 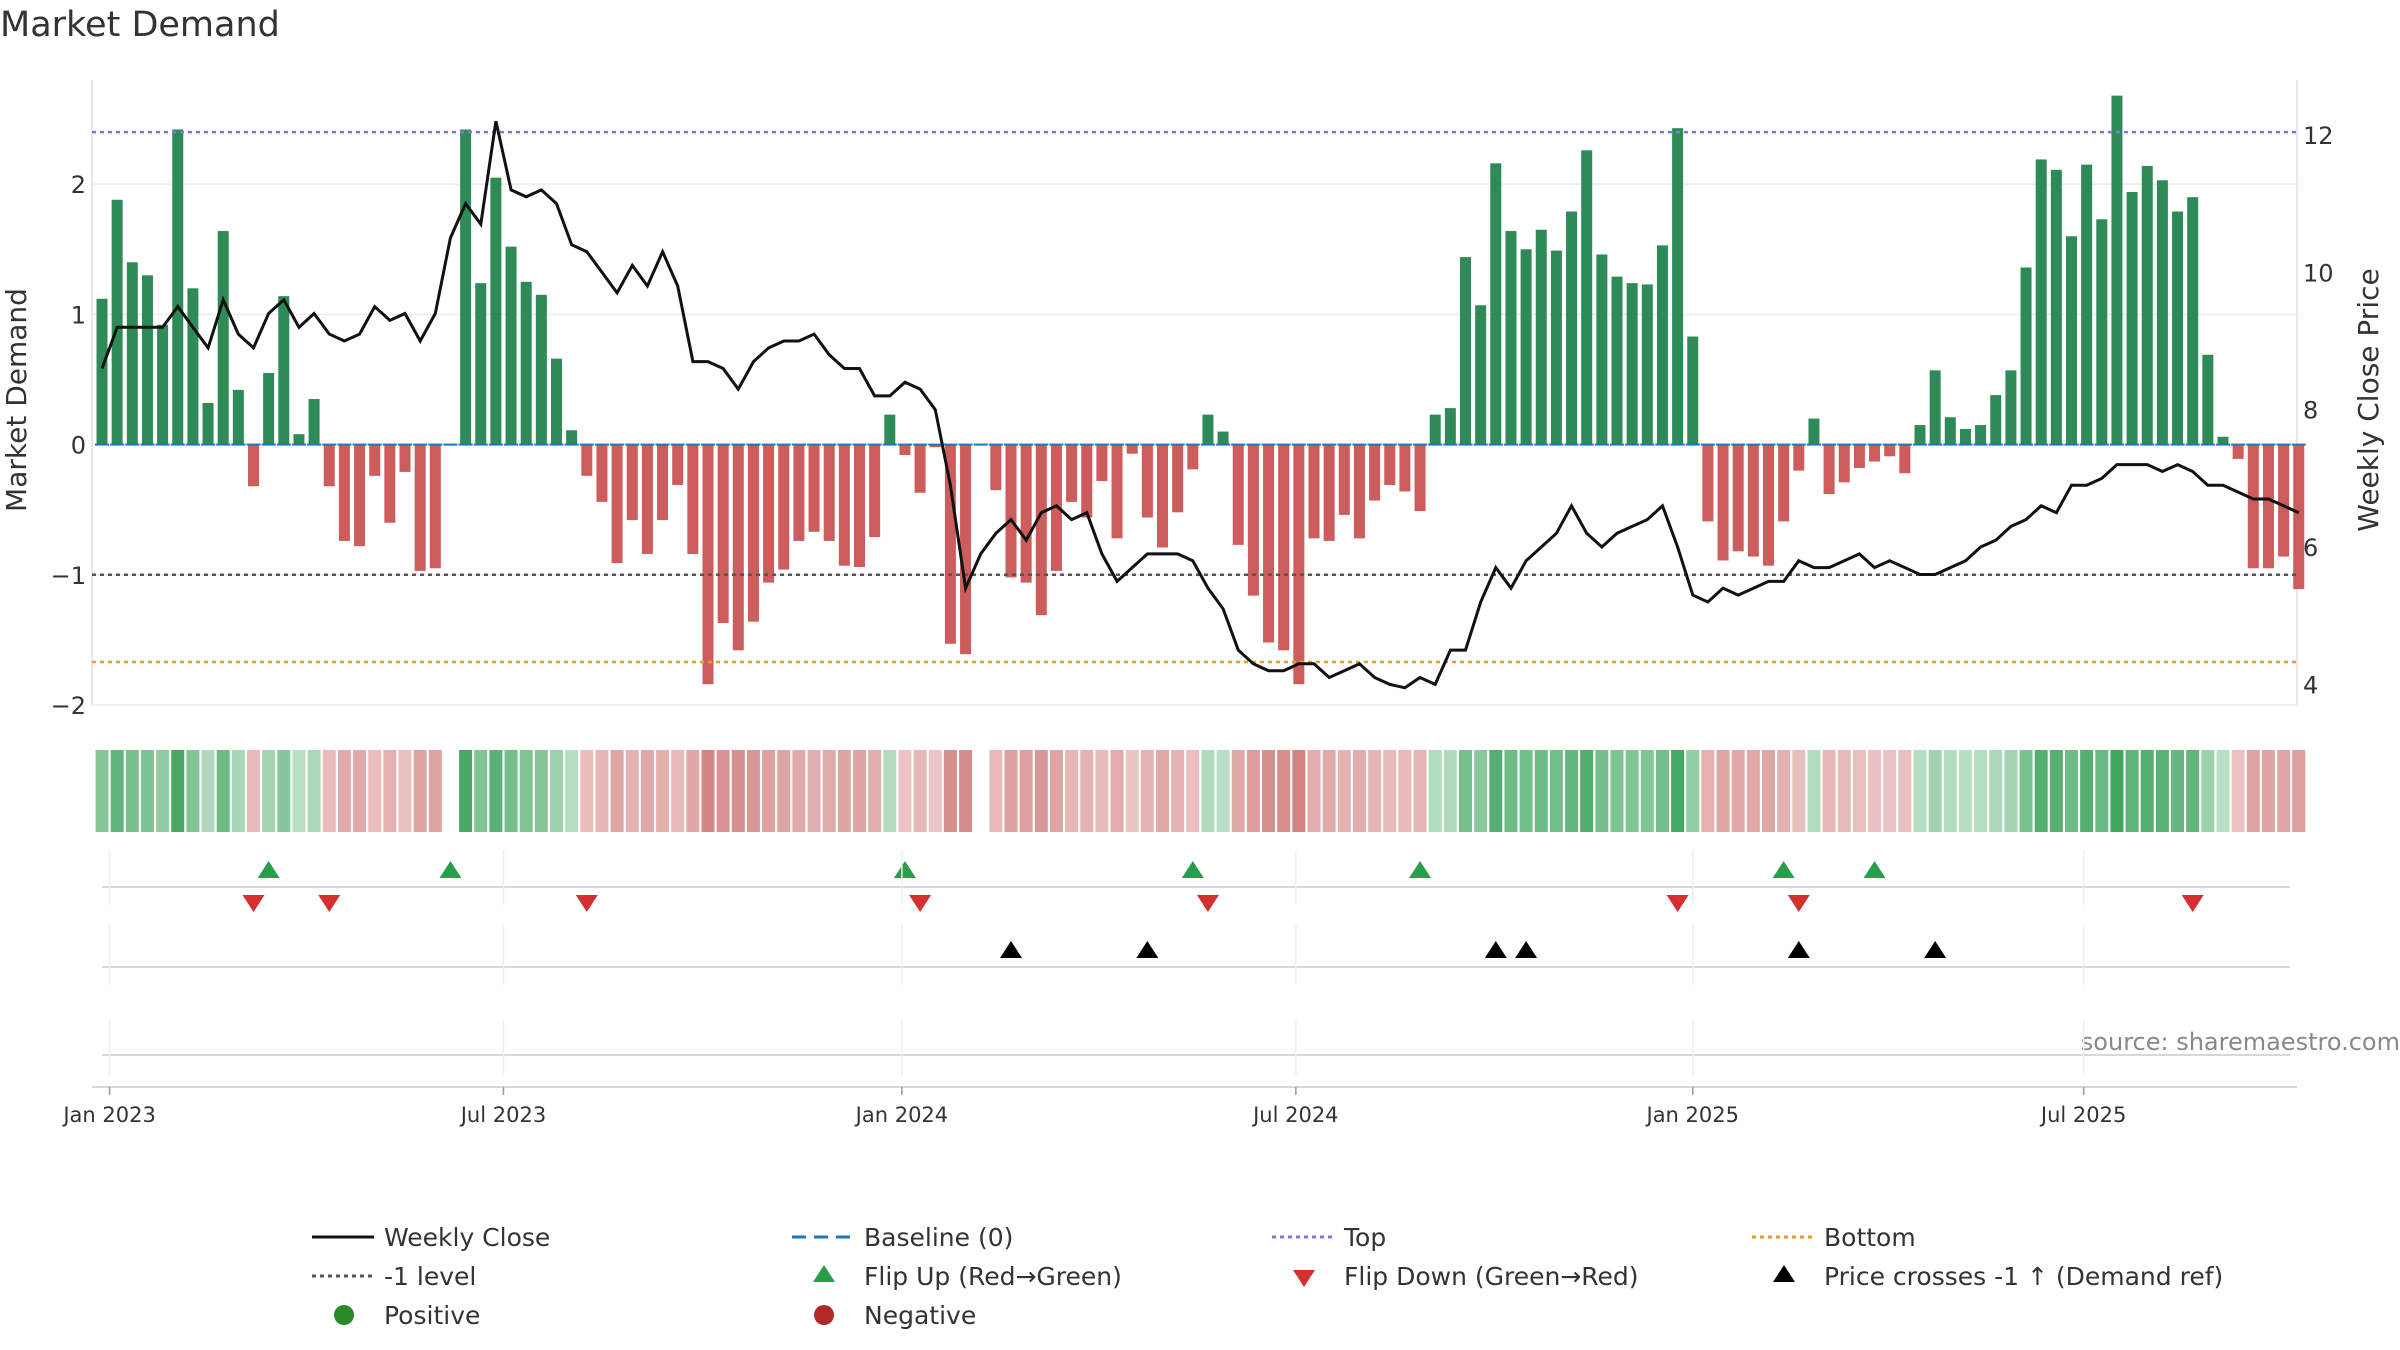 I want to click on chart-title: Market Demand, so click(x=140, y=25).